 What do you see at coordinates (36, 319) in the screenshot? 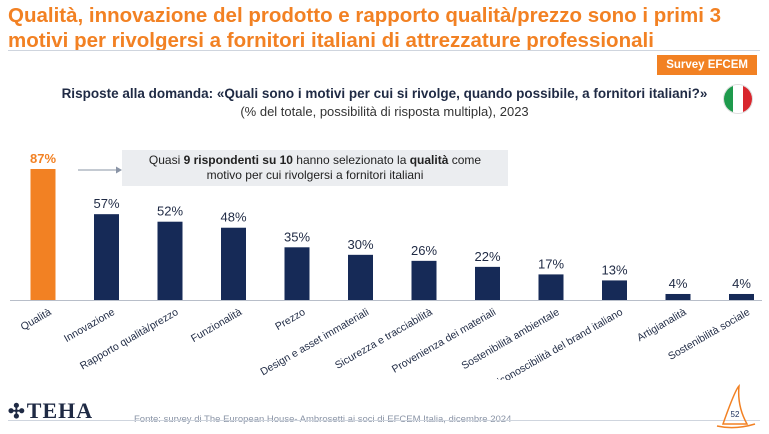
I see `category-label-0: Qualità` at bounding box center [36, 319].